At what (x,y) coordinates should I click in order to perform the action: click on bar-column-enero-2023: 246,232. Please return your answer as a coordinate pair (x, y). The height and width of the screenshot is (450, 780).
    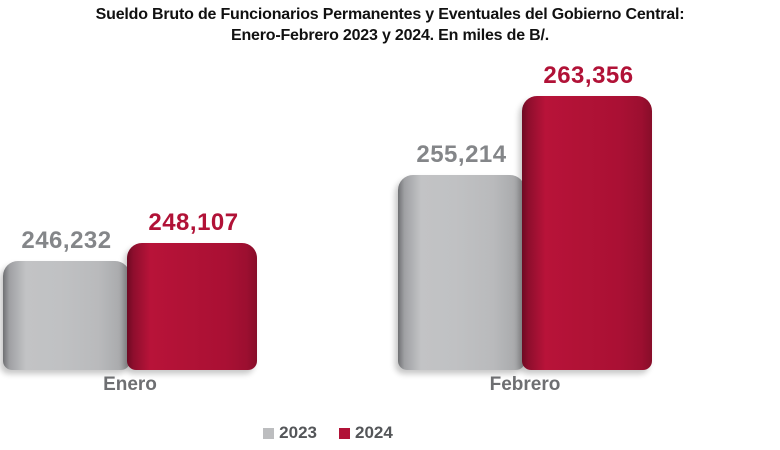
    Looking at the image, I should click on (66, 298).